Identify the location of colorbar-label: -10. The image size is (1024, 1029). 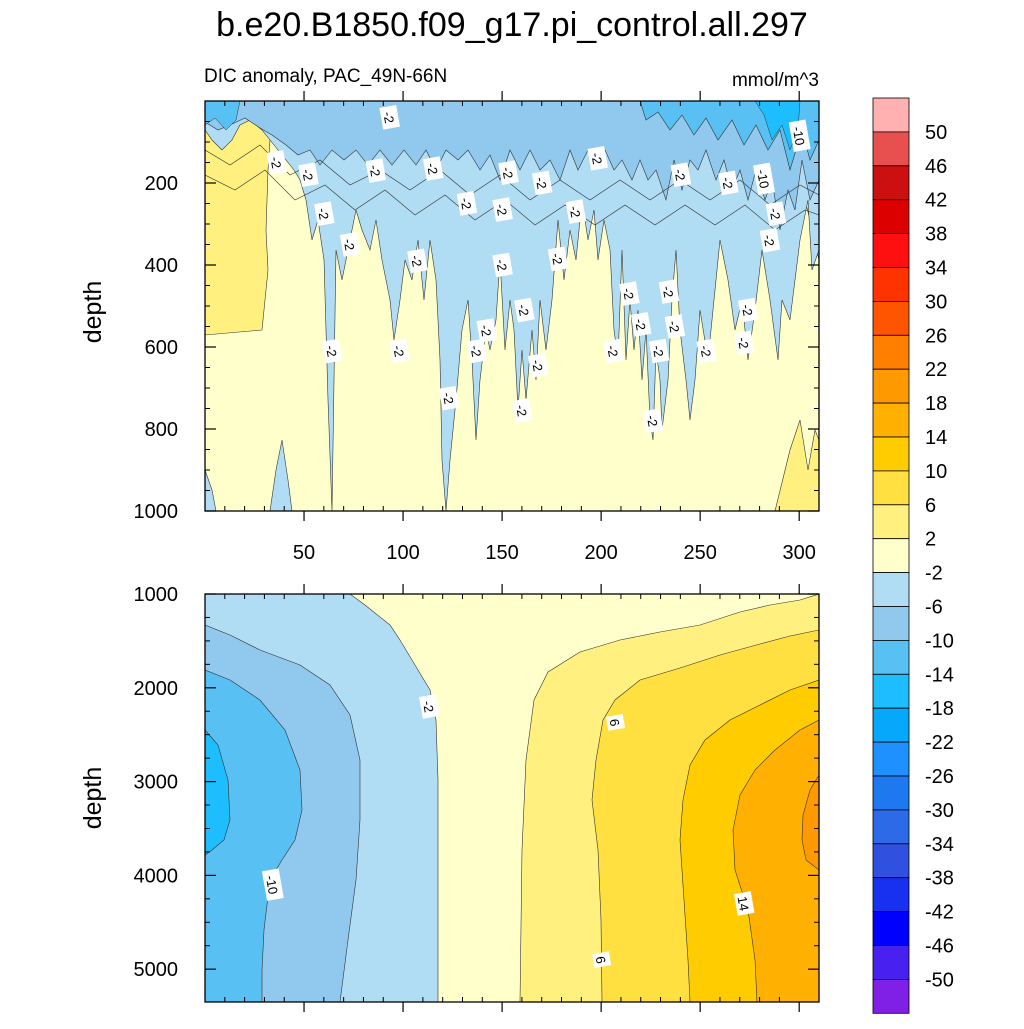
(939, 641).